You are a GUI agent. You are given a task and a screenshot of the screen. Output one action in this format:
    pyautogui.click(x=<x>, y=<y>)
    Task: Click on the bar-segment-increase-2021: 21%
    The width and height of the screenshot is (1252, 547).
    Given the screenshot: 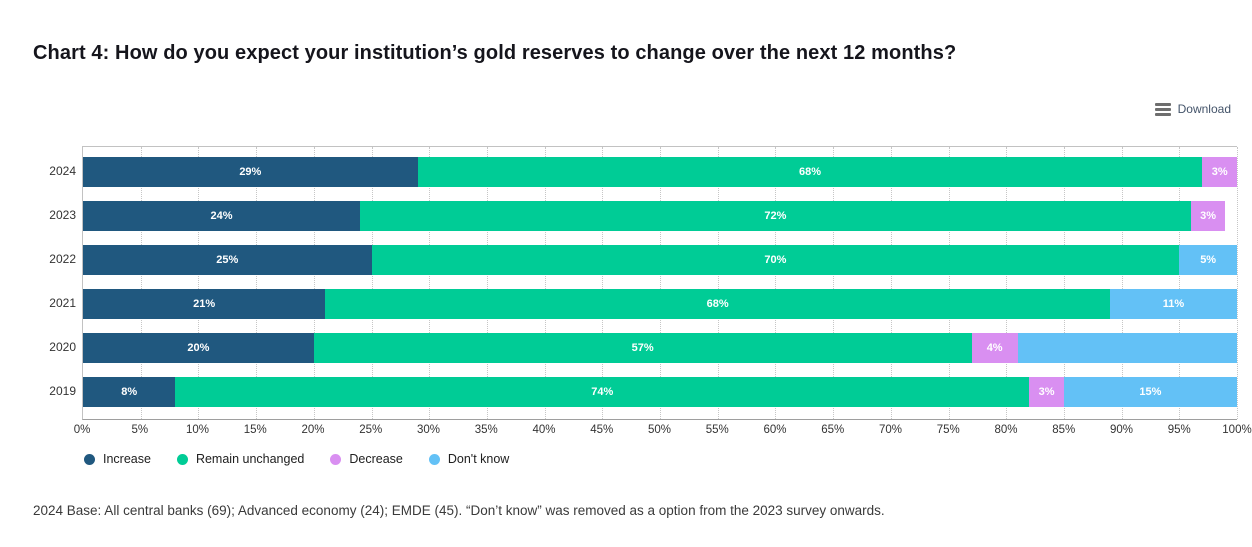 What is the action you would take?
    pyautogui.click(x=204, y=304)
    